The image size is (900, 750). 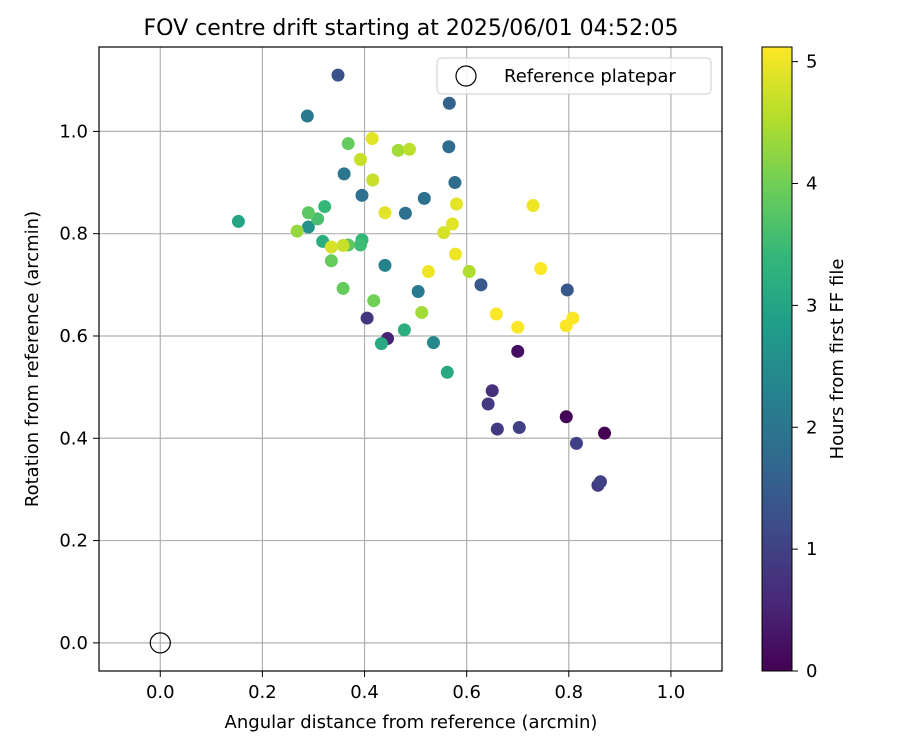 What do you see at coordinates (837, 359) in the screenshot?
I see `colorbar-label: Hours from first FF file` at bounding box center [837, 359].